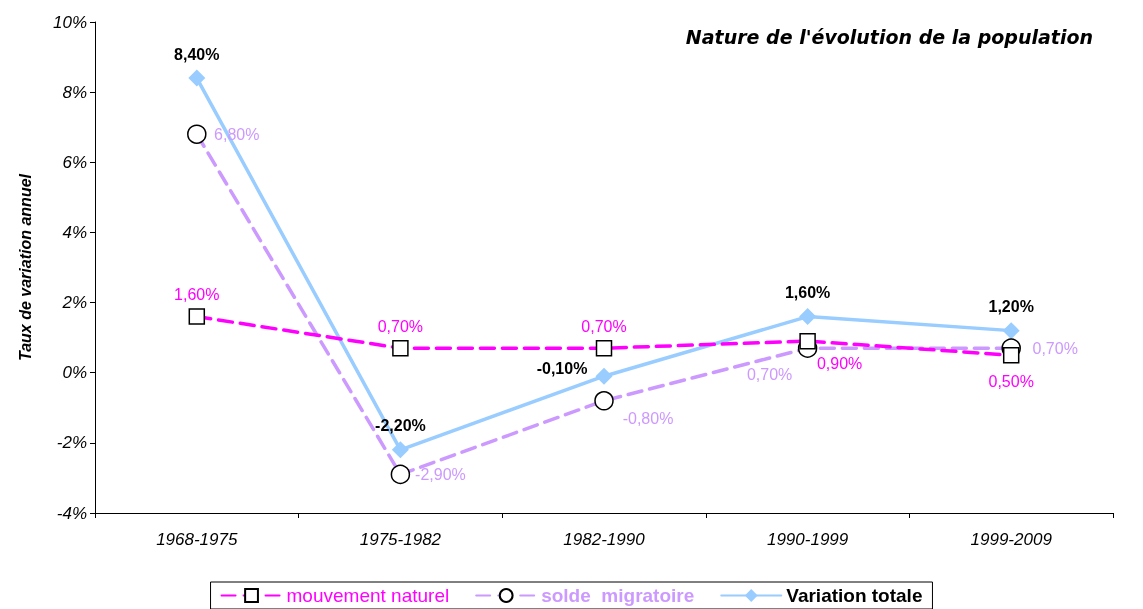 This screenshot has width=1143, height=609. Describe the element at coordinates (1011, 539) in the screenshot. I see `x-tick-label: 1999-2009` at that location.